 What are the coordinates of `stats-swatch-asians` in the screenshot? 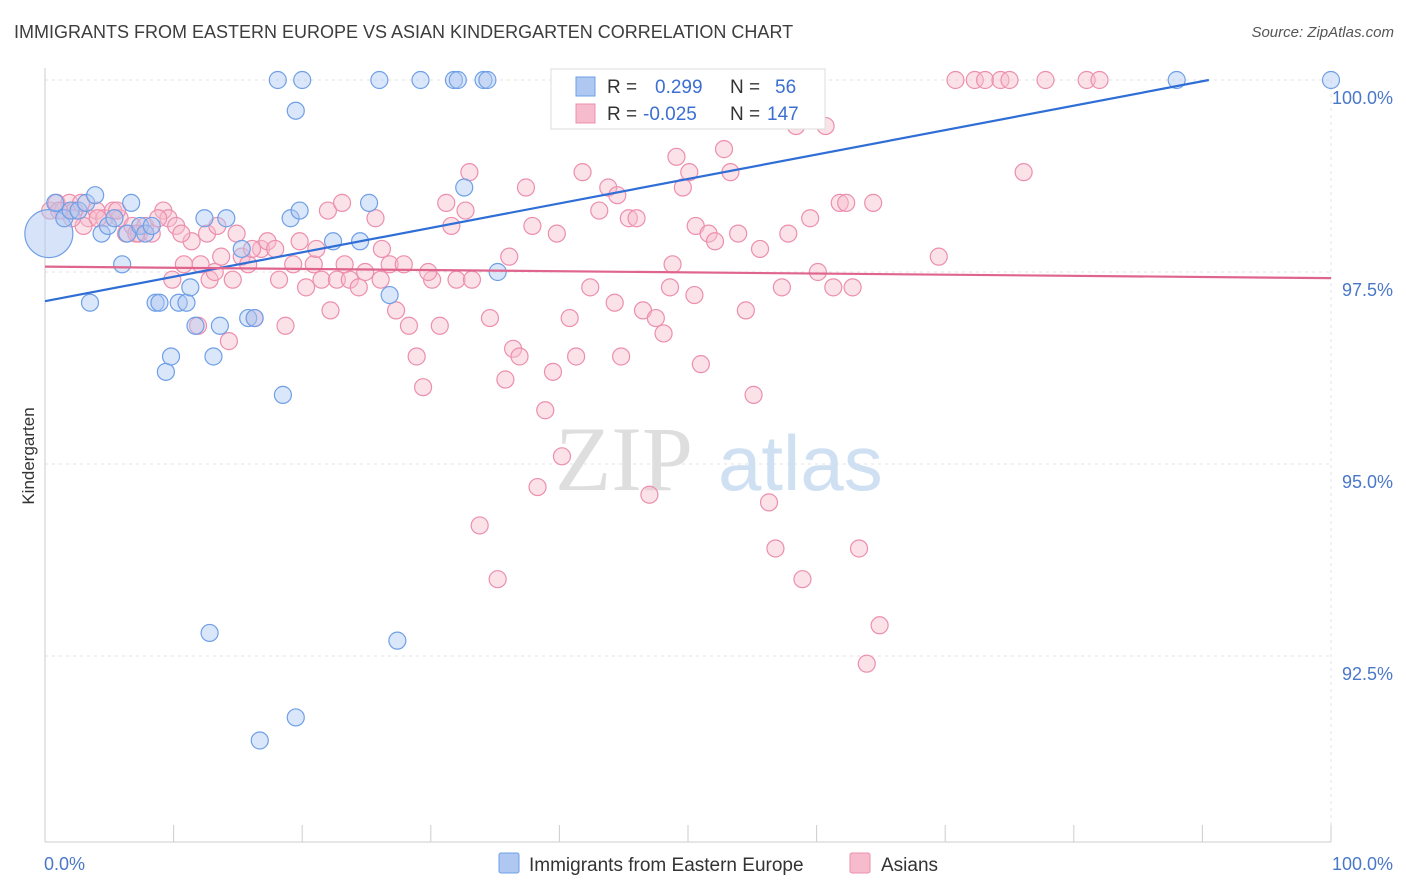 It's located at (585, 113).